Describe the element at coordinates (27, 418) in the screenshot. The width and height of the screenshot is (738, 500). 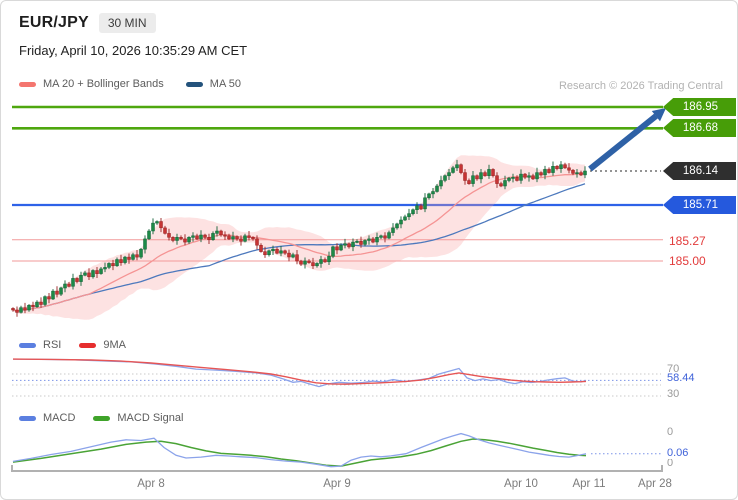
I see `macd-swatch-icon` at that location.